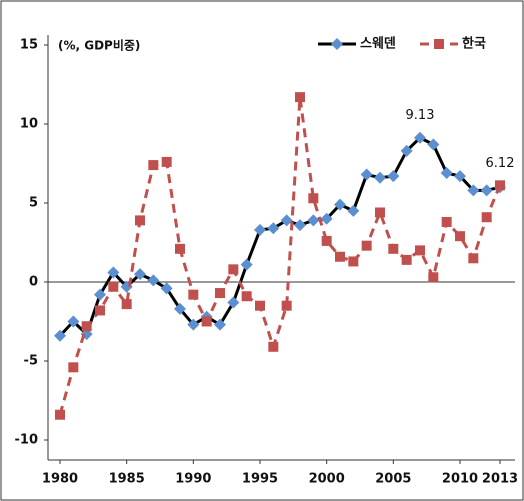 The image size is (524, 501). I want to click on y-tick-label: 5, so click(33, 203).